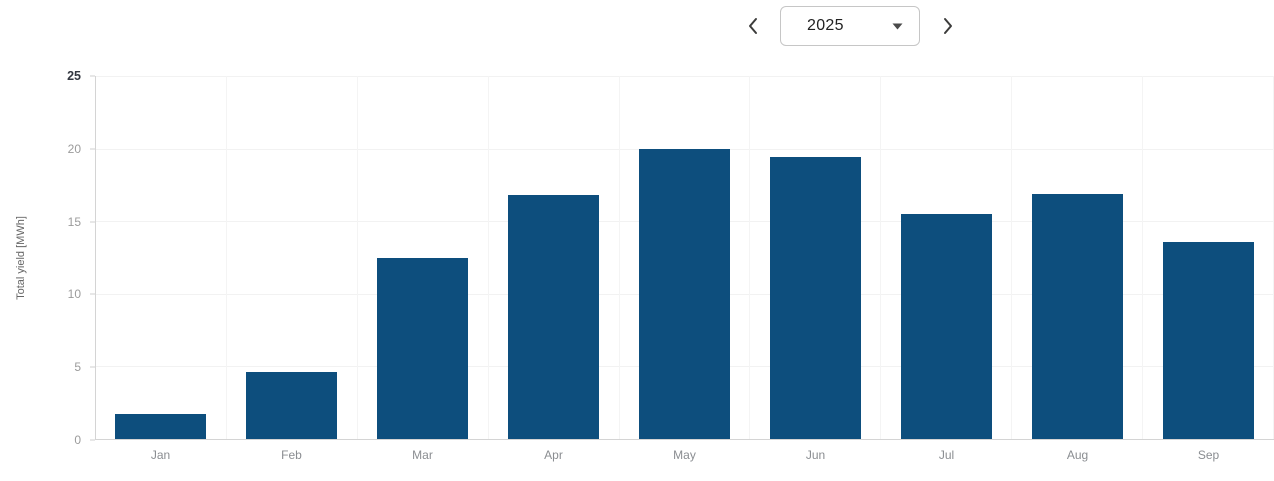 The image size is (1274, 481). I want to click on bar-may, so click(684, 293).